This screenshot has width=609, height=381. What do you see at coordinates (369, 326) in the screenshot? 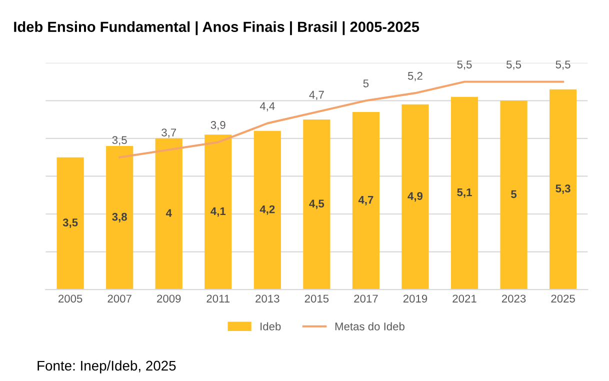
I see `legend-label: Metas do Ideb` at bounding box center [369, 326].